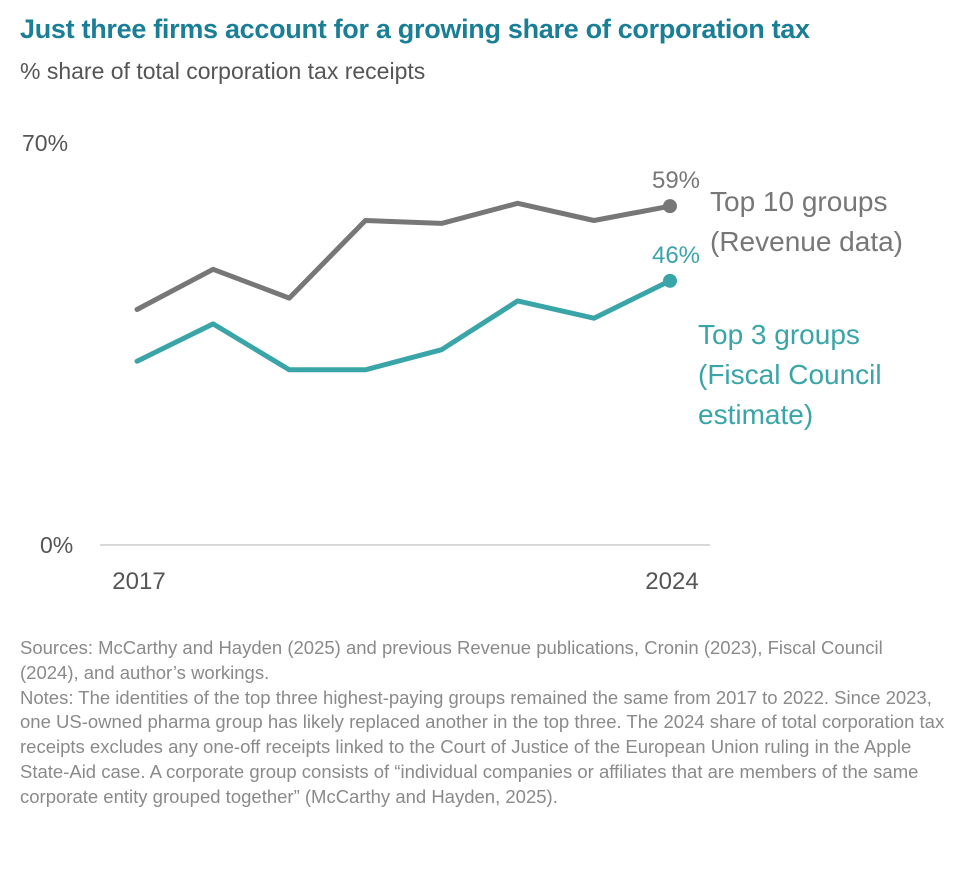  Describe the element at coordinates (45, 143) in the screenshot. I see `y-tick-label-top: 70%` at that location.